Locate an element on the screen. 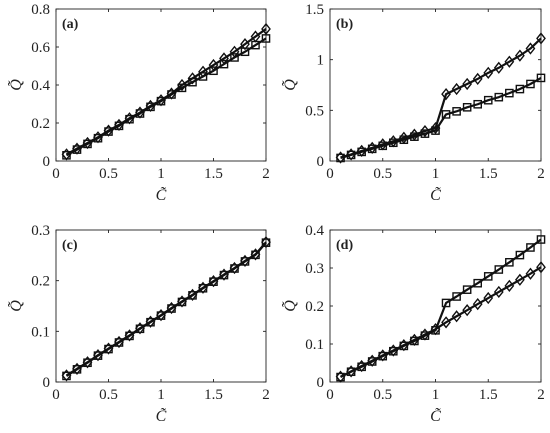 The width and height of the screenshot is (550, 433). panel-label: (a) is located at coordinates (70, 24).